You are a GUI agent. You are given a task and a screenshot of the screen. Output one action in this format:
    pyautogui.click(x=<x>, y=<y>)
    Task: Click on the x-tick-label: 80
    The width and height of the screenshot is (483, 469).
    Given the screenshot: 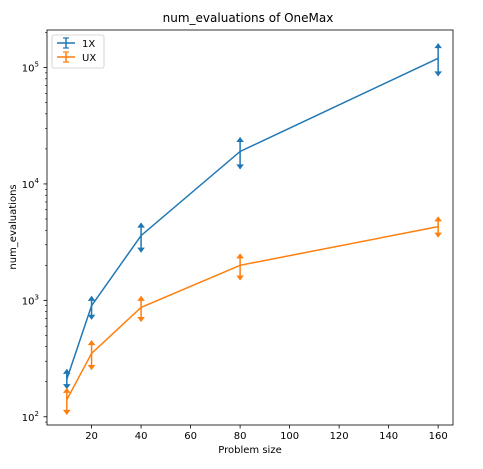 What is the action you would take?
    pyautogui.click(x=240, y=436)
    